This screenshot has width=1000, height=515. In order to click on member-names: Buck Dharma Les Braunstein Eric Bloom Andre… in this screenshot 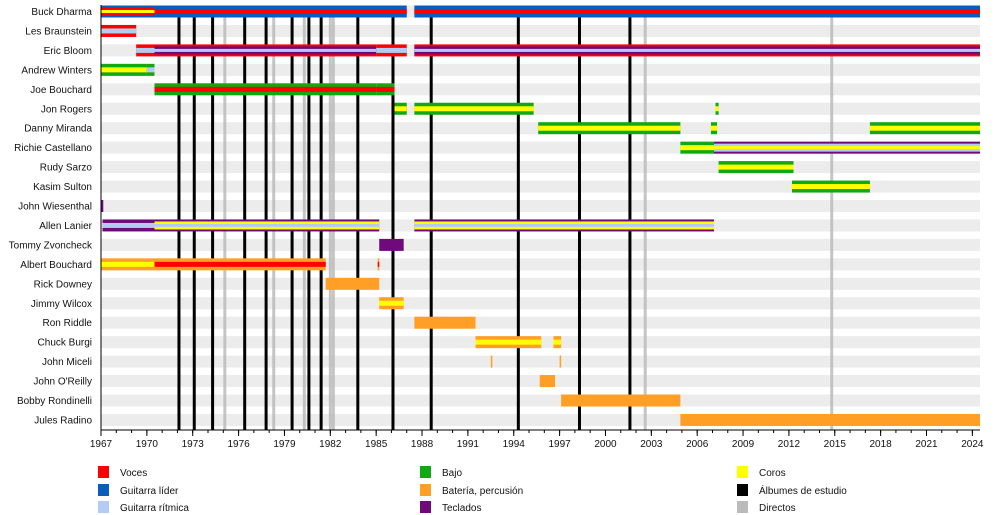, I will do `click(51, 216)`.